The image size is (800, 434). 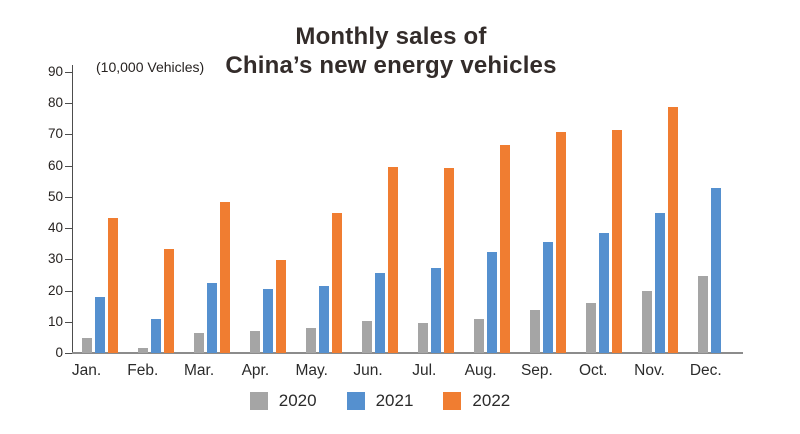 What do you see at coordinates (224, 277) in the screenshot?
I see `bar-2022-mar` at bounding box center [224, 277].